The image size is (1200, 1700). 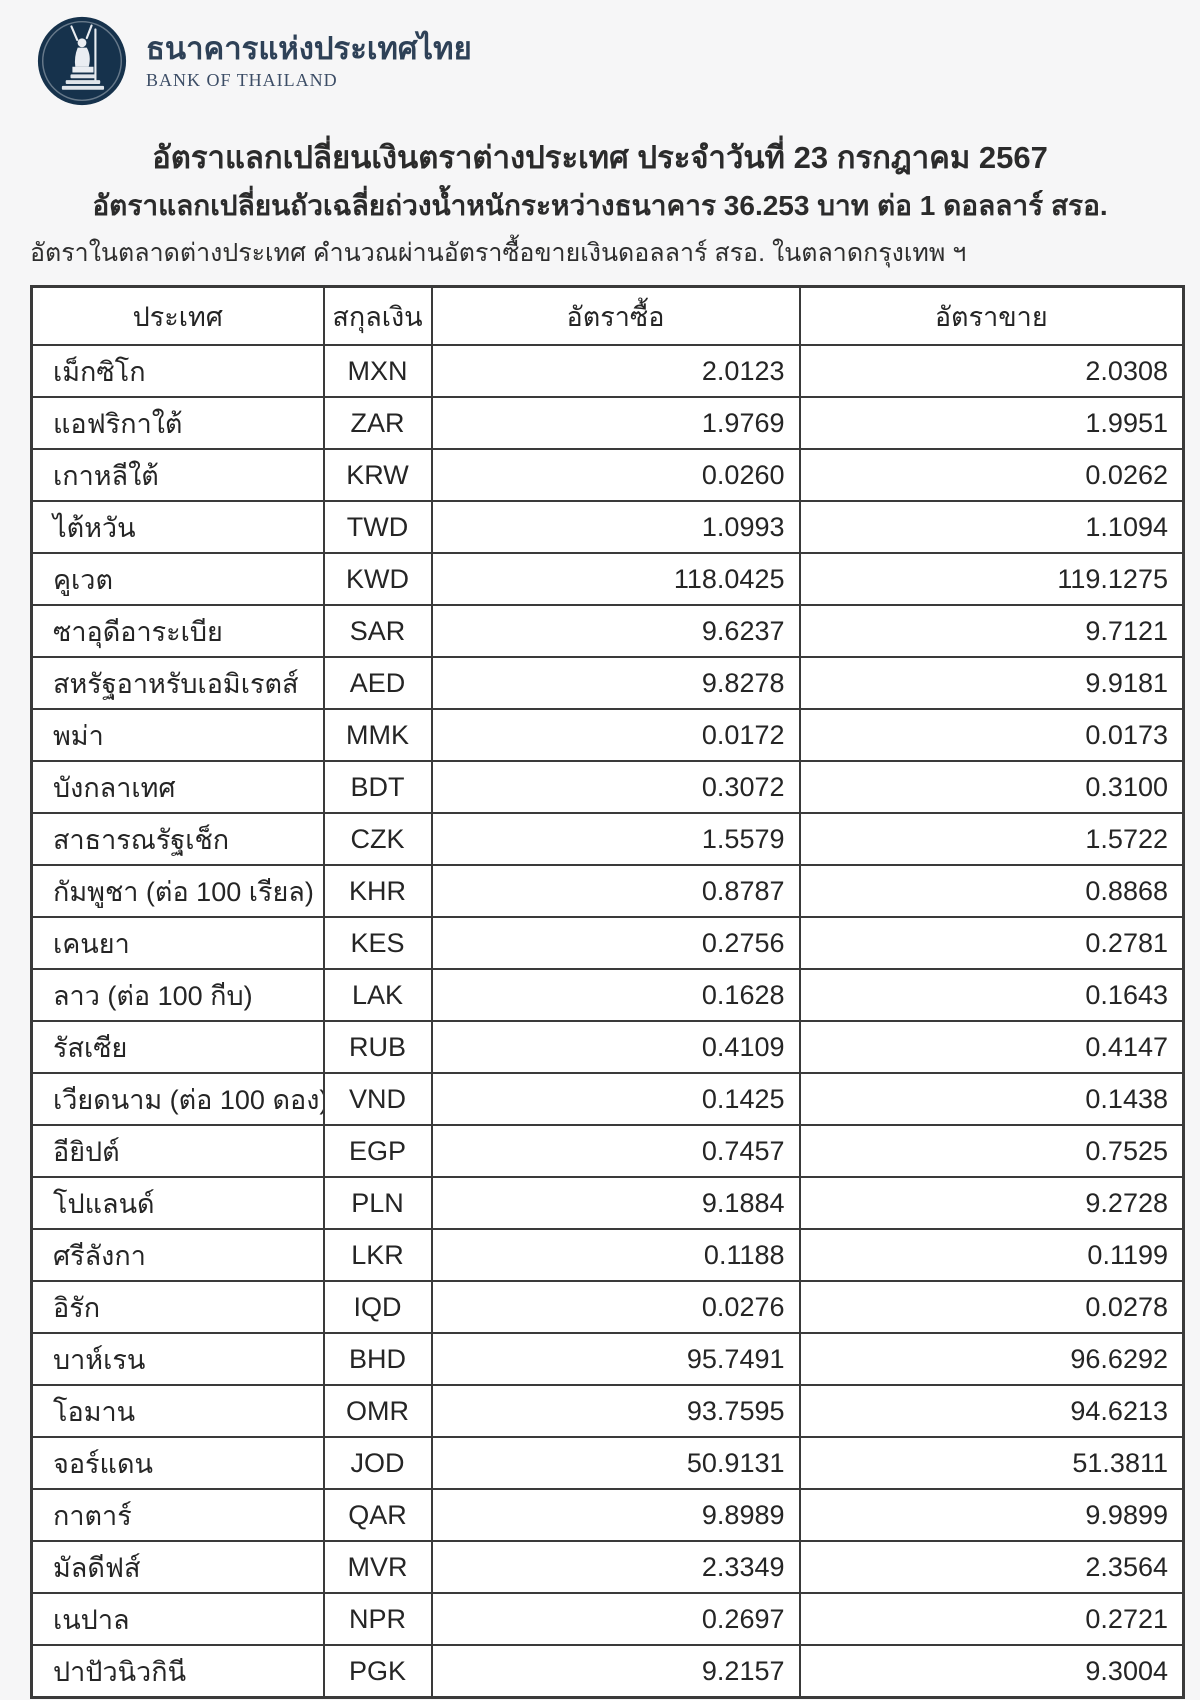 What do you see at coordinates (177, 1515) in the screenshot?
I see `country-name-cell: กาตาร์` at bounding box center [177, 1515].